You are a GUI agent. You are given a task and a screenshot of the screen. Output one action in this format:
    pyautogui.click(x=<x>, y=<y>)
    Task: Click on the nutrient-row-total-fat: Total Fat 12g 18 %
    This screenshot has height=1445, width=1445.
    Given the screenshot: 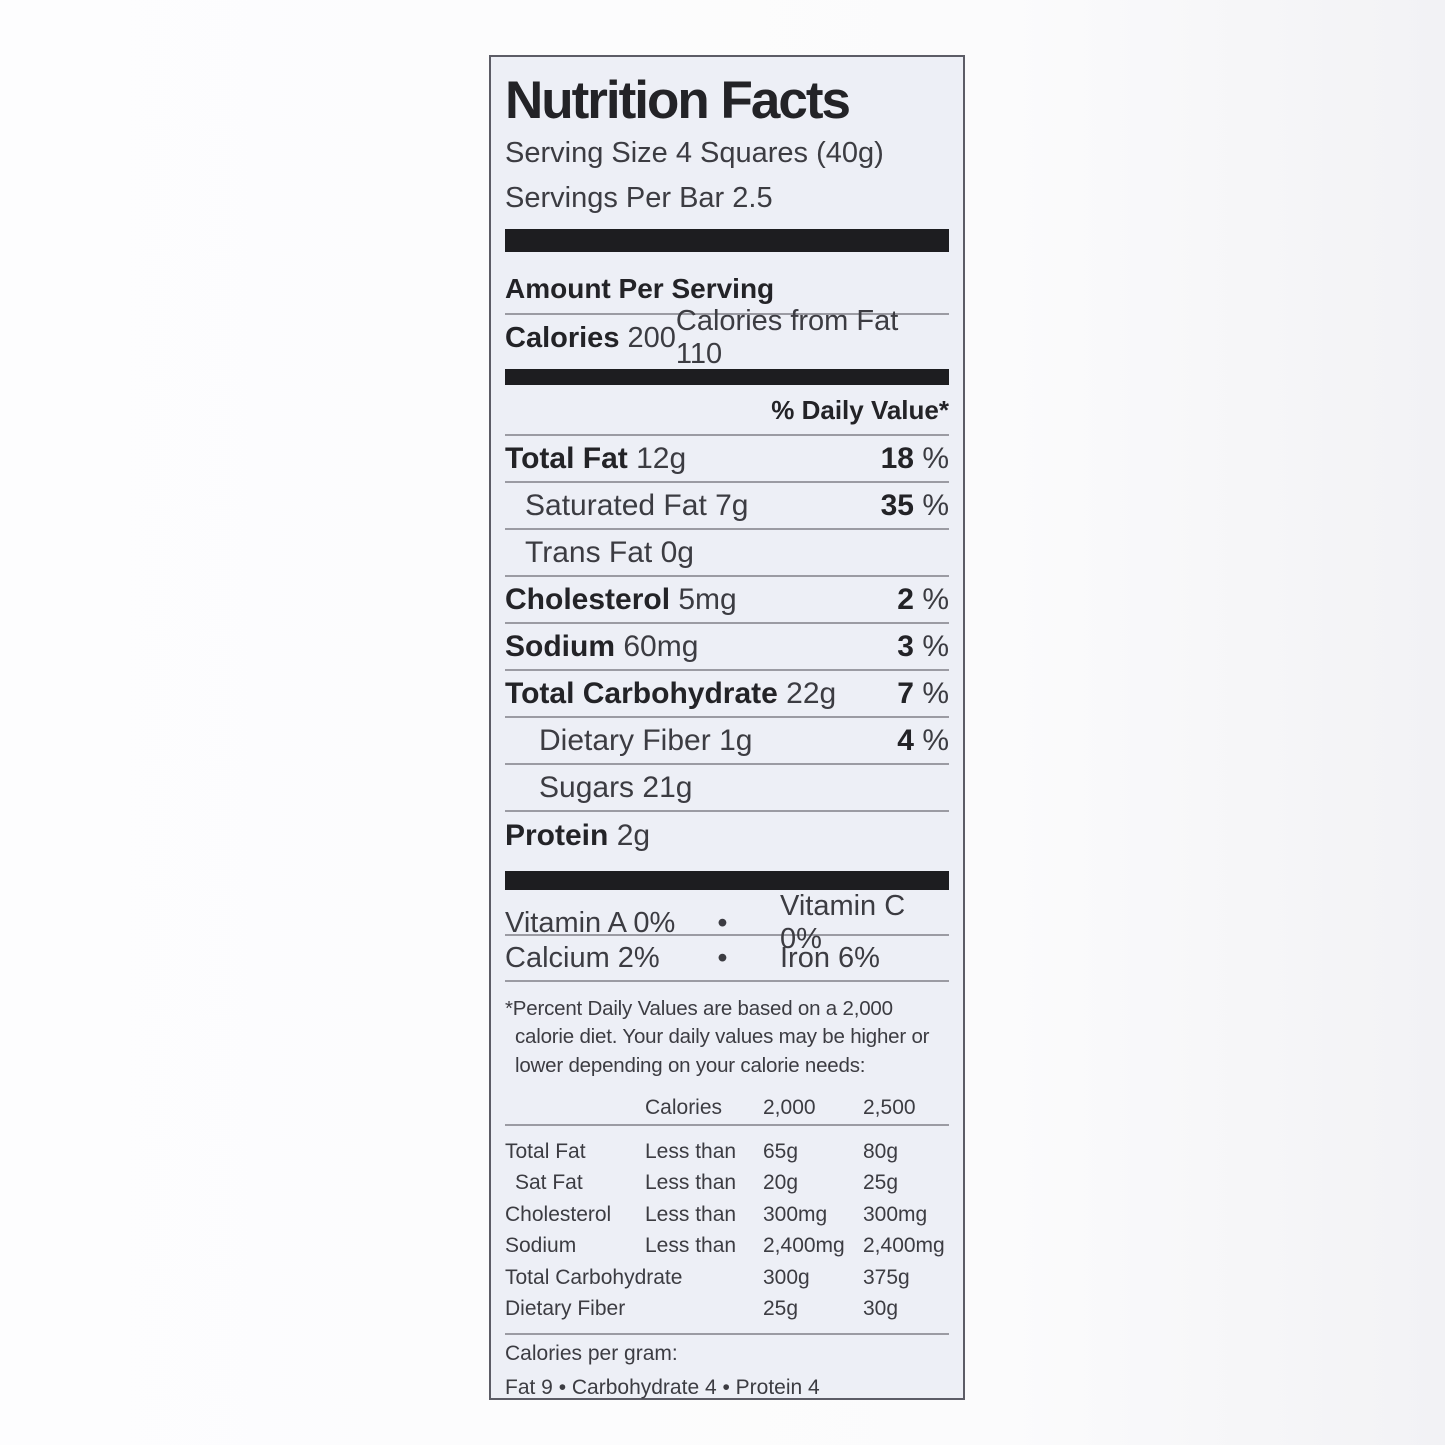 What is the action you would take?
    pyautogui.click(x=727, y=459)
    